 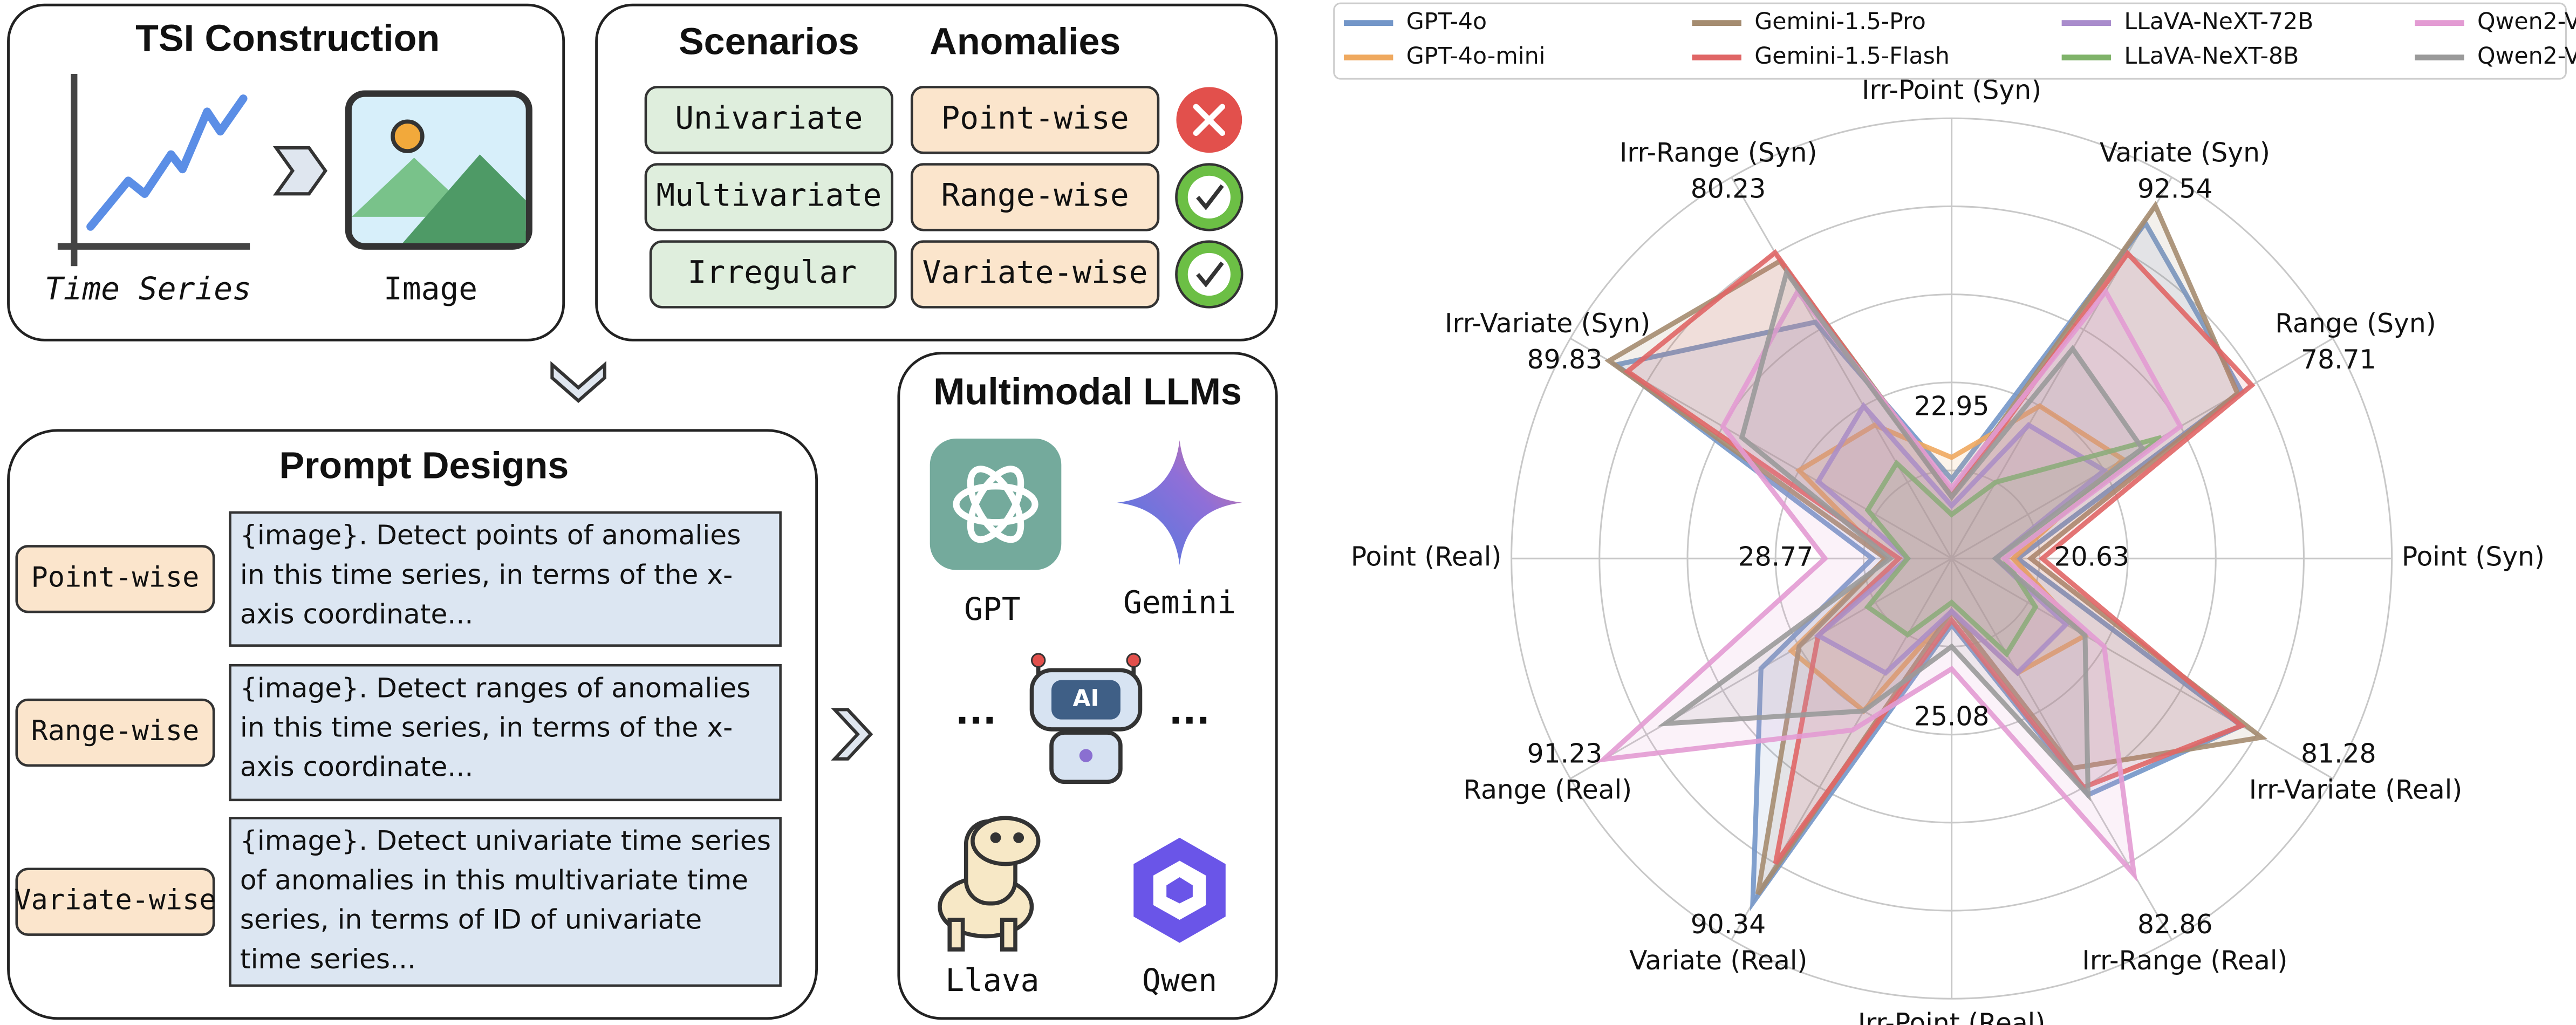 I want to click on max-value-label: 91.23, so click(x=1564, y=754).